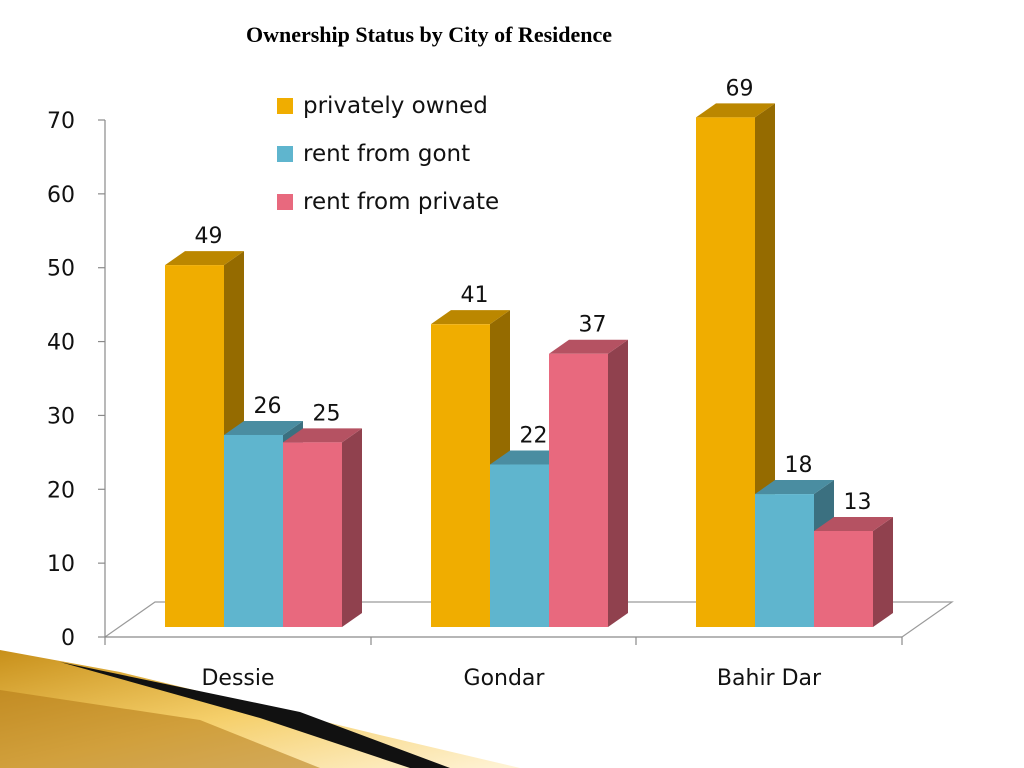  What do you see at coordinates (858, 502) in the screenshot?
I see `data-label: 13` at bounding box center [858, 502].